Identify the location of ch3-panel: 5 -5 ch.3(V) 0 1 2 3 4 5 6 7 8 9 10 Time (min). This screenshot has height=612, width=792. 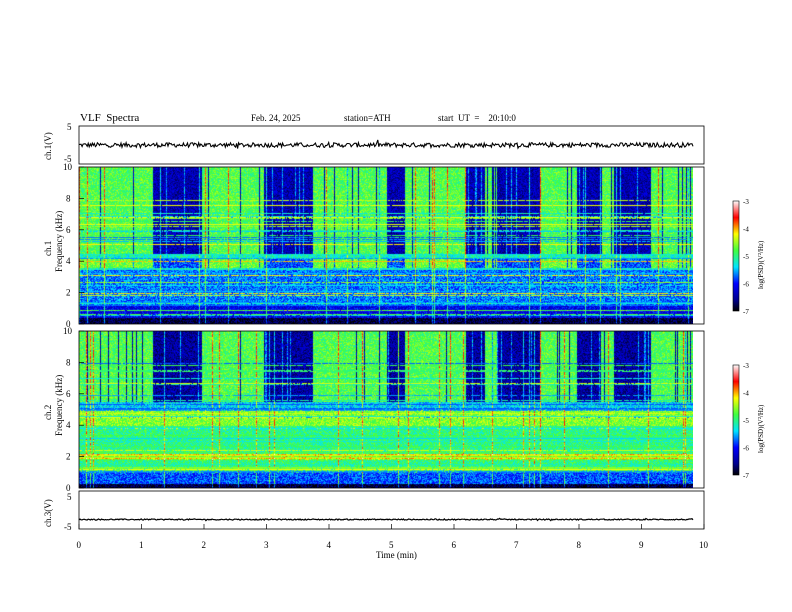
(376, 525).